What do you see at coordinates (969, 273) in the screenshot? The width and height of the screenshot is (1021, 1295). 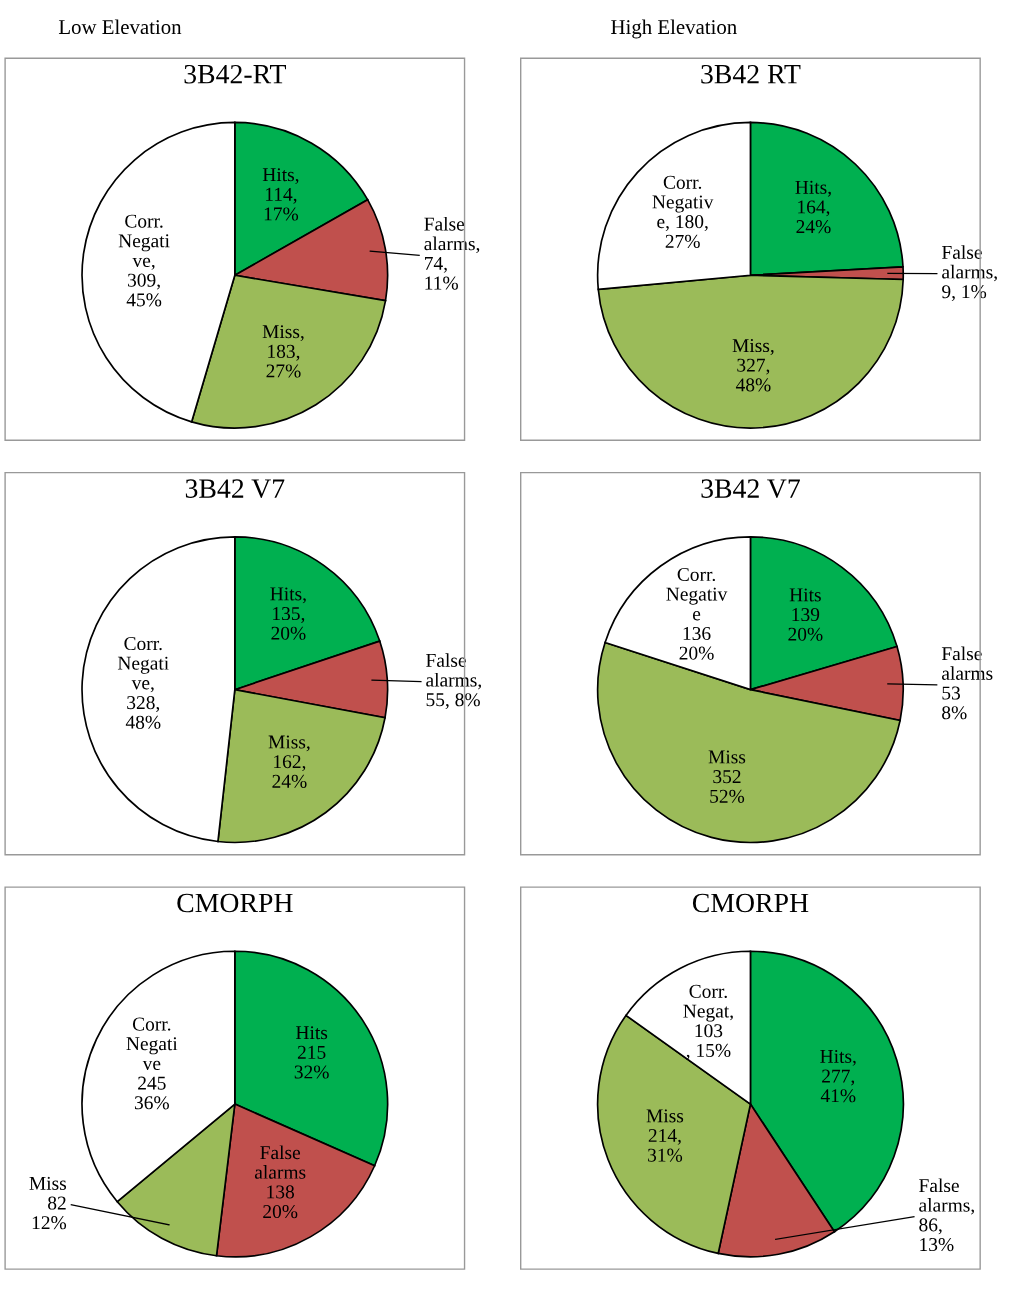 I see `data-label: False alarms, 9, 1%` at bounding box center [969, 273].